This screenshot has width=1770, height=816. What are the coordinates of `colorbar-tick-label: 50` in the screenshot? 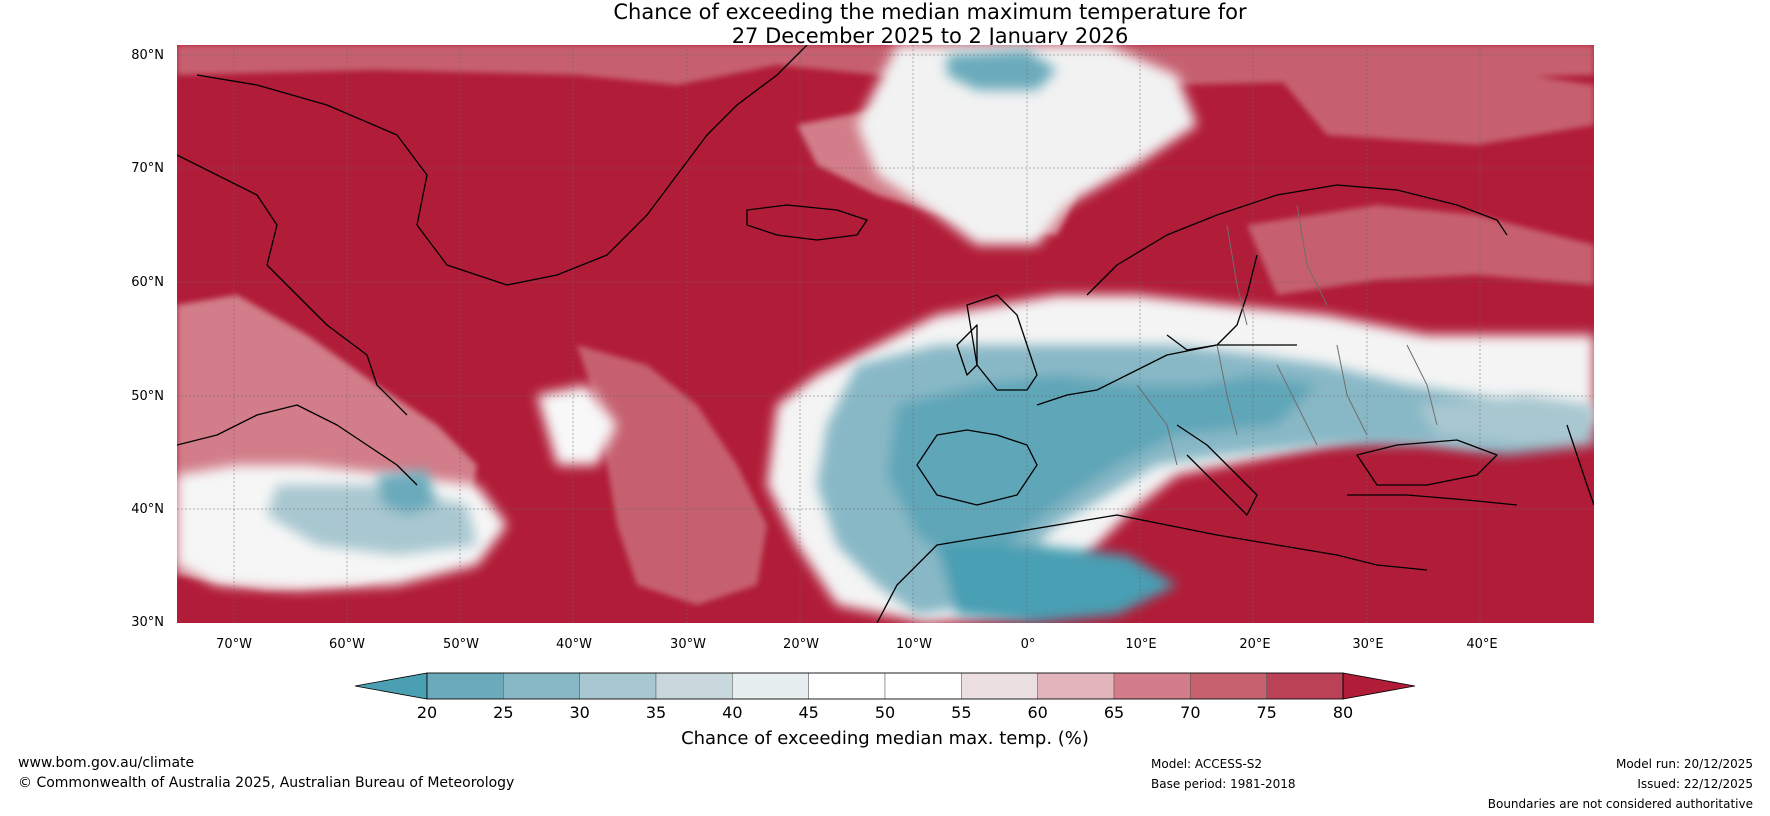 It's located at (885, 712).